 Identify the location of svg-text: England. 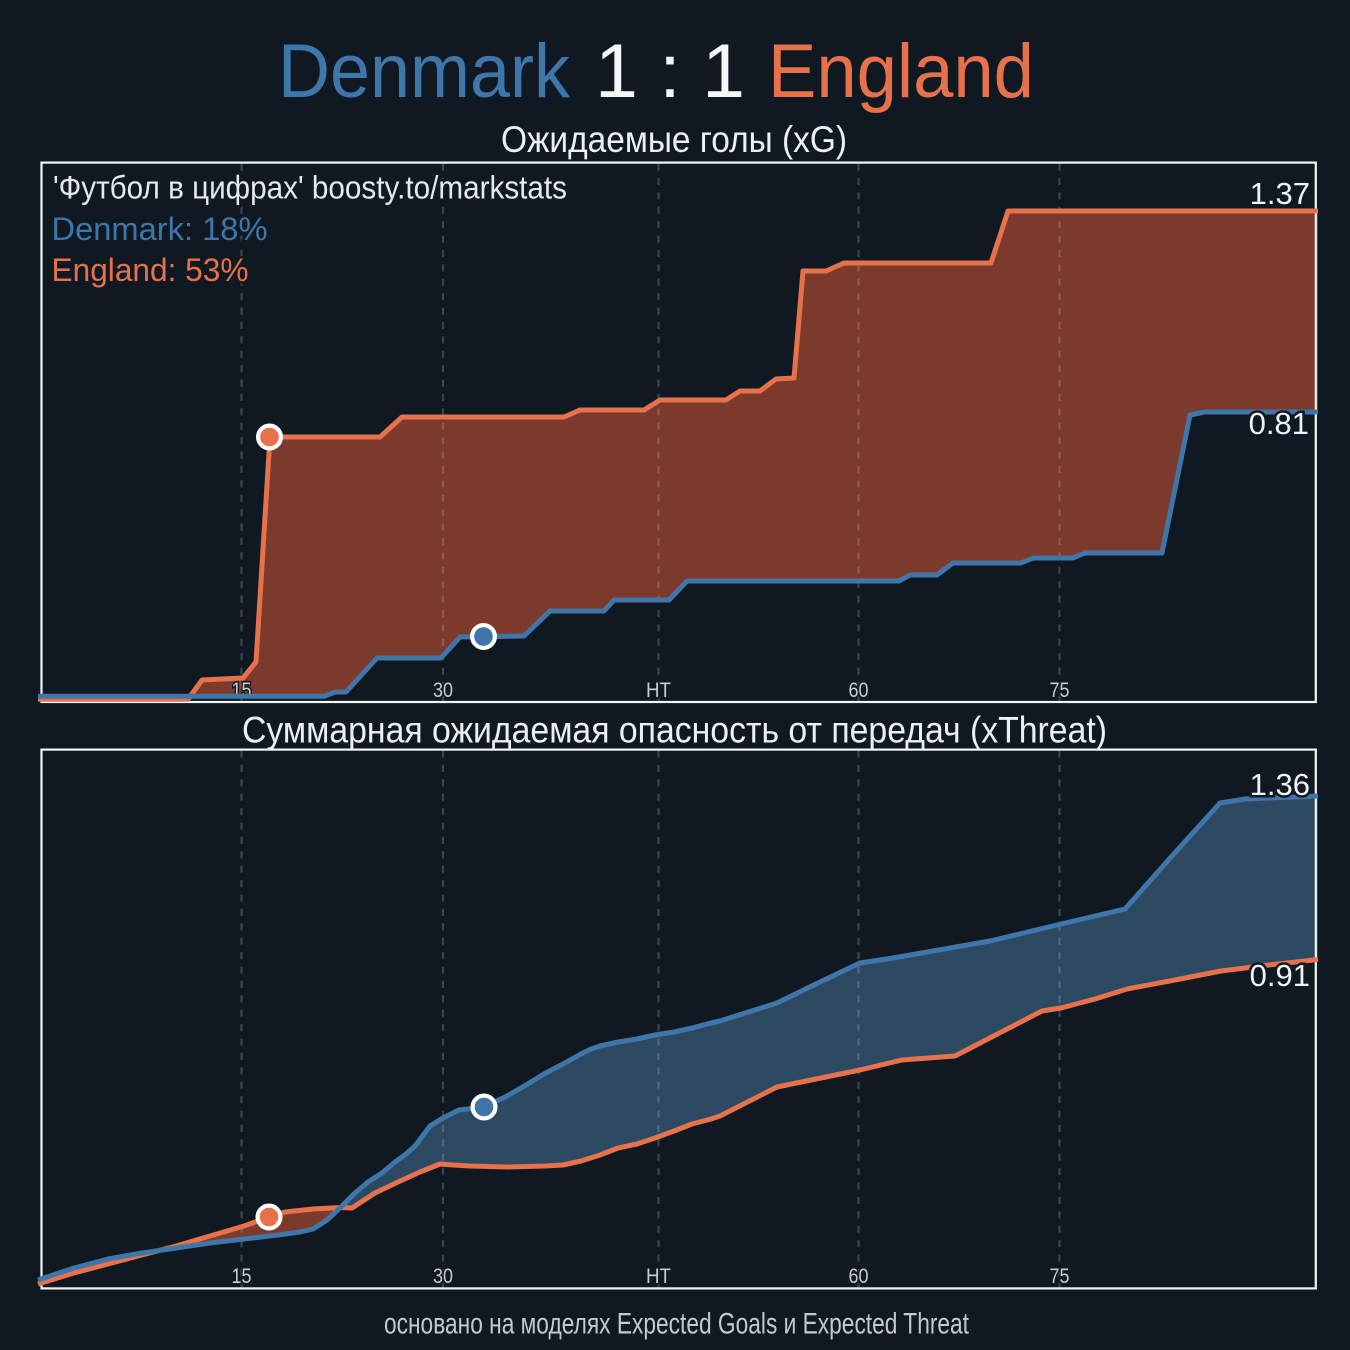
(901, 71).